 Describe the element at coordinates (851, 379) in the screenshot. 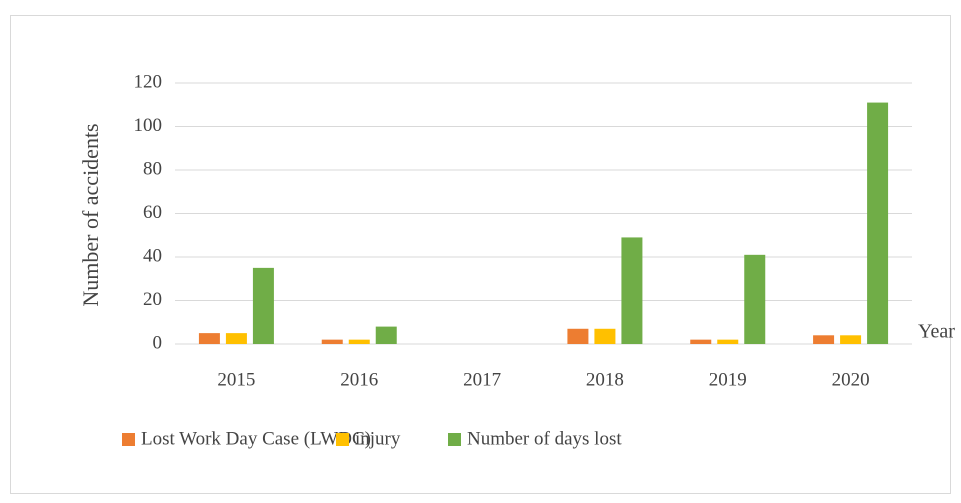

I see `x-tick-label: 2020` at that location.